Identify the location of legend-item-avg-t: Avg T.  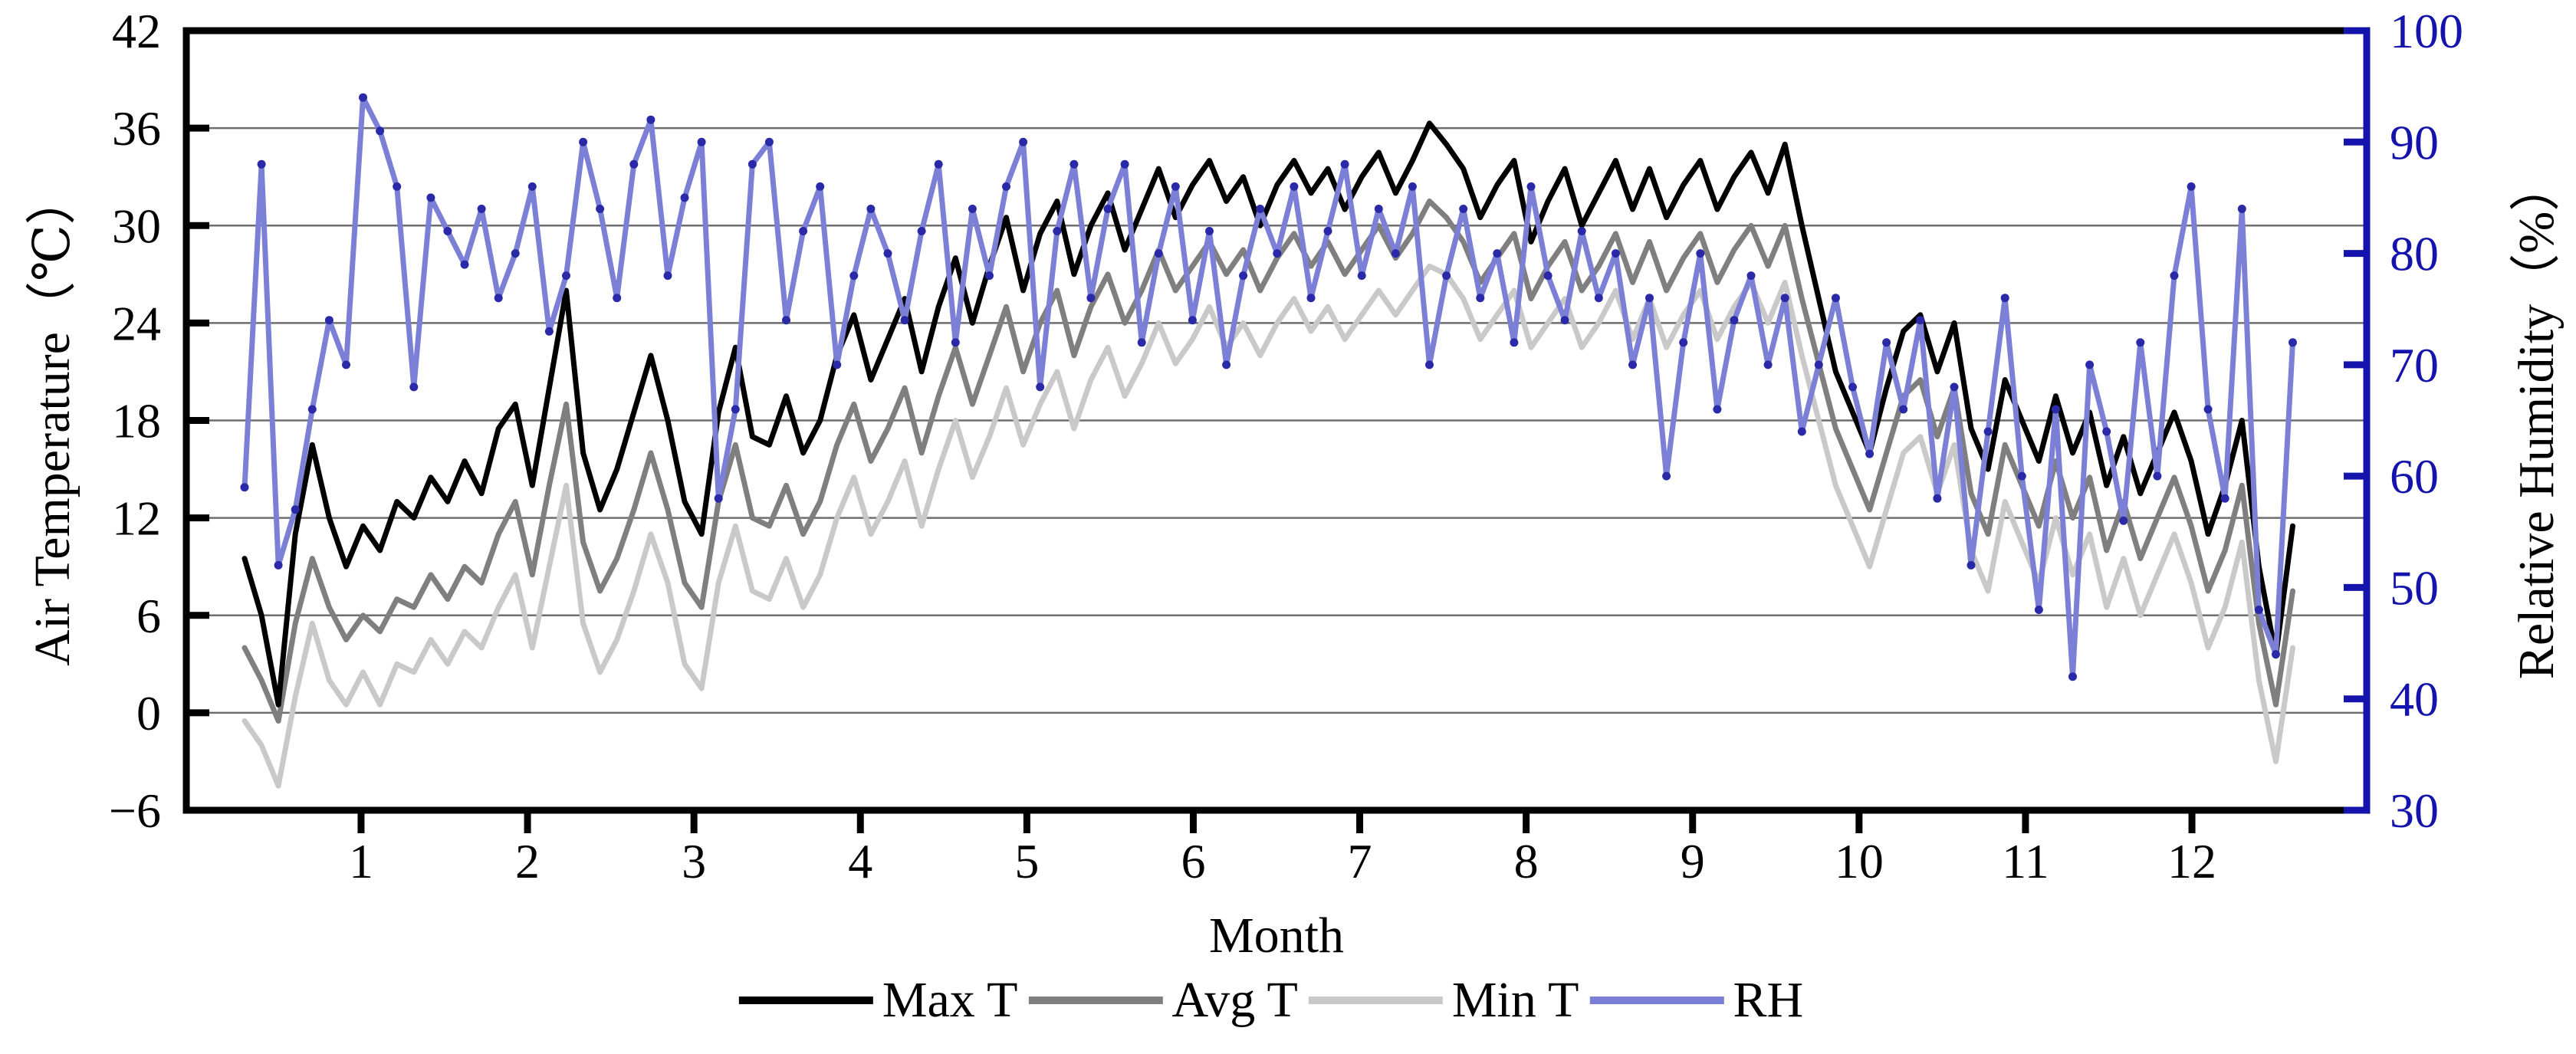
(1168, 1000).